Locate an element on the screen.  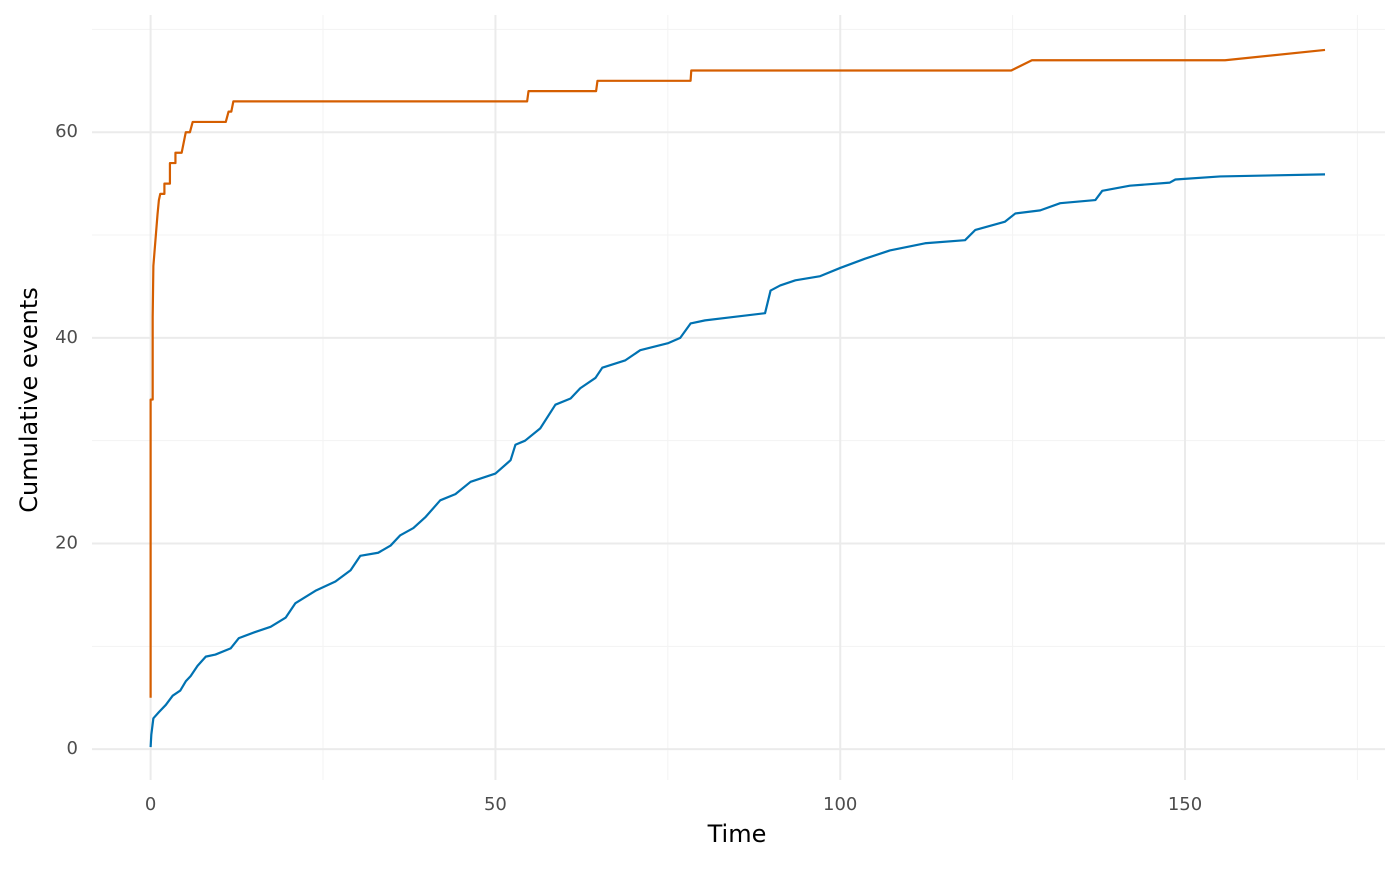
x-tick-label: 50 is located at coordinates (495, 804).